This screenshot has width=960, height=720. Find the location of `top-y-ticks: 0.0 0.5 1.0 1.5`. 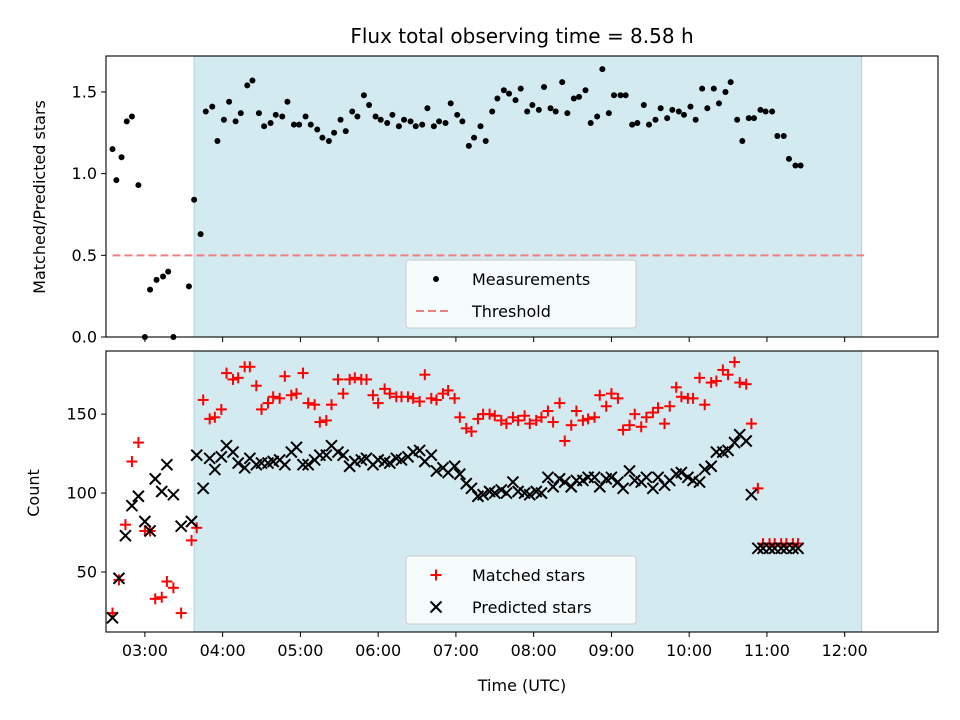

top-y-ticks: 0.0 0.5 1.0 1.5 is located at coordinates (89, 214).